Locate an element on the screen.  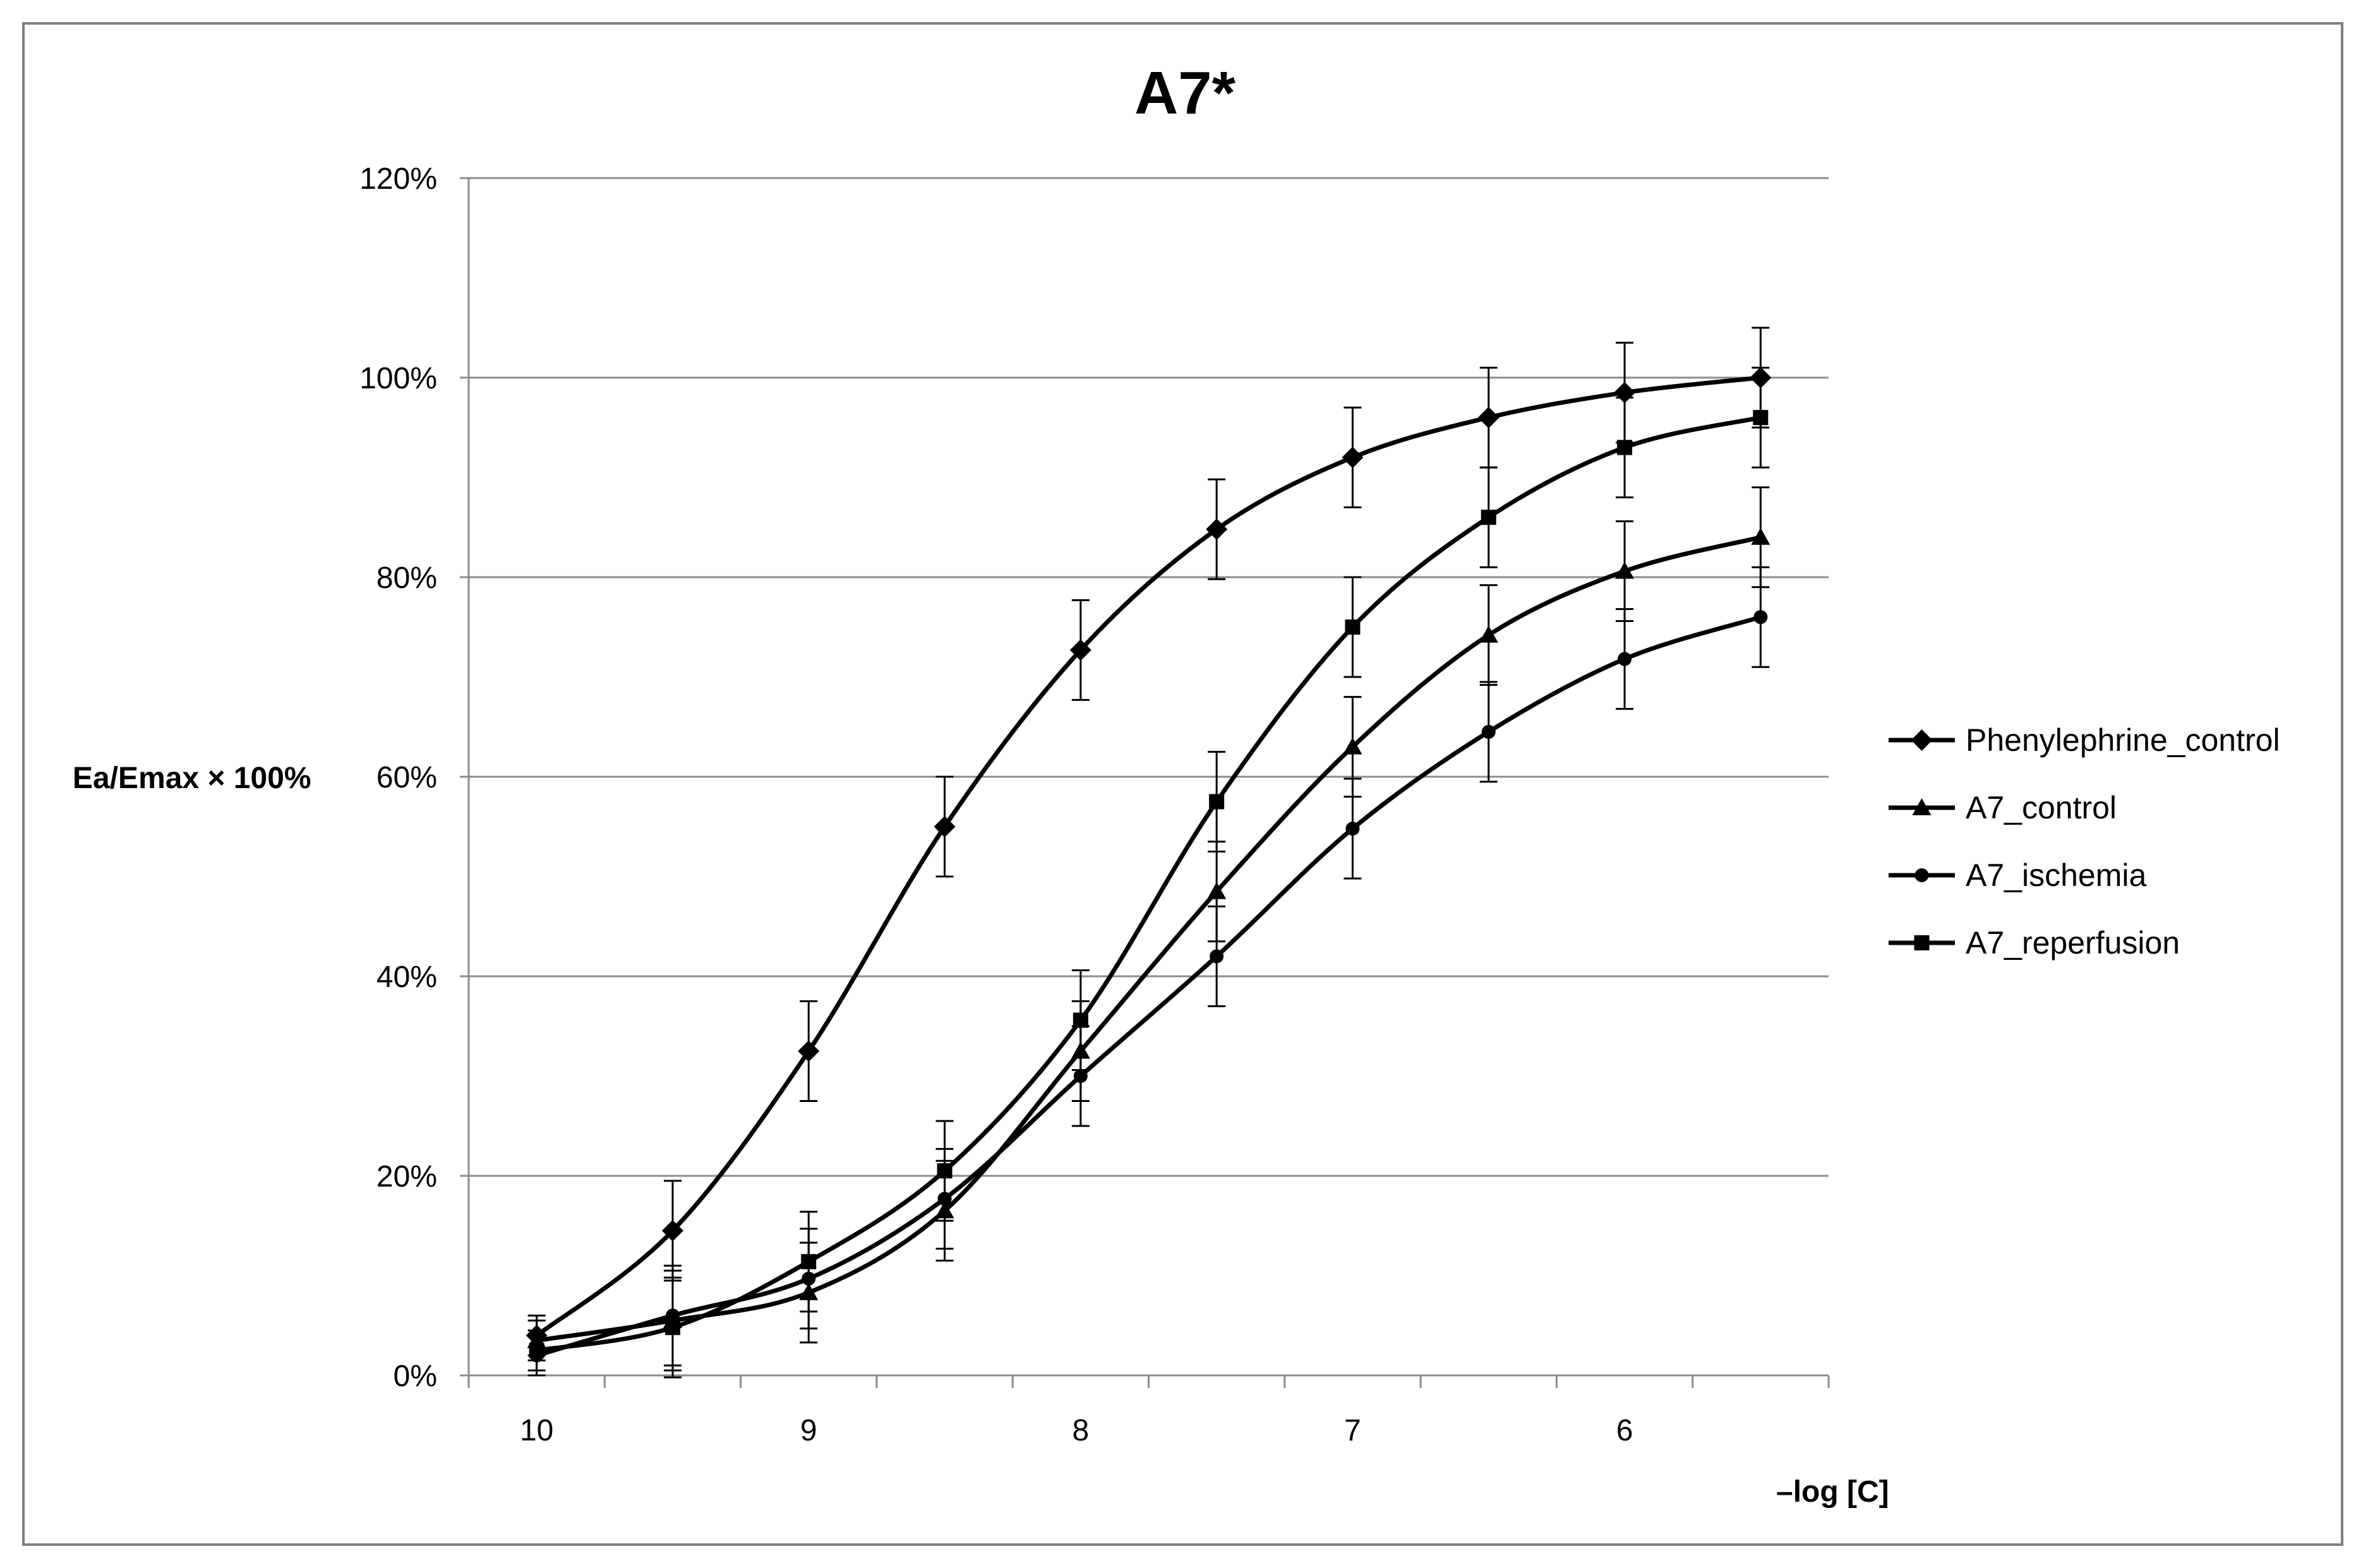
x-tick-labels: 10 9 8 7 6 is located at coordinates (1076, 1431).